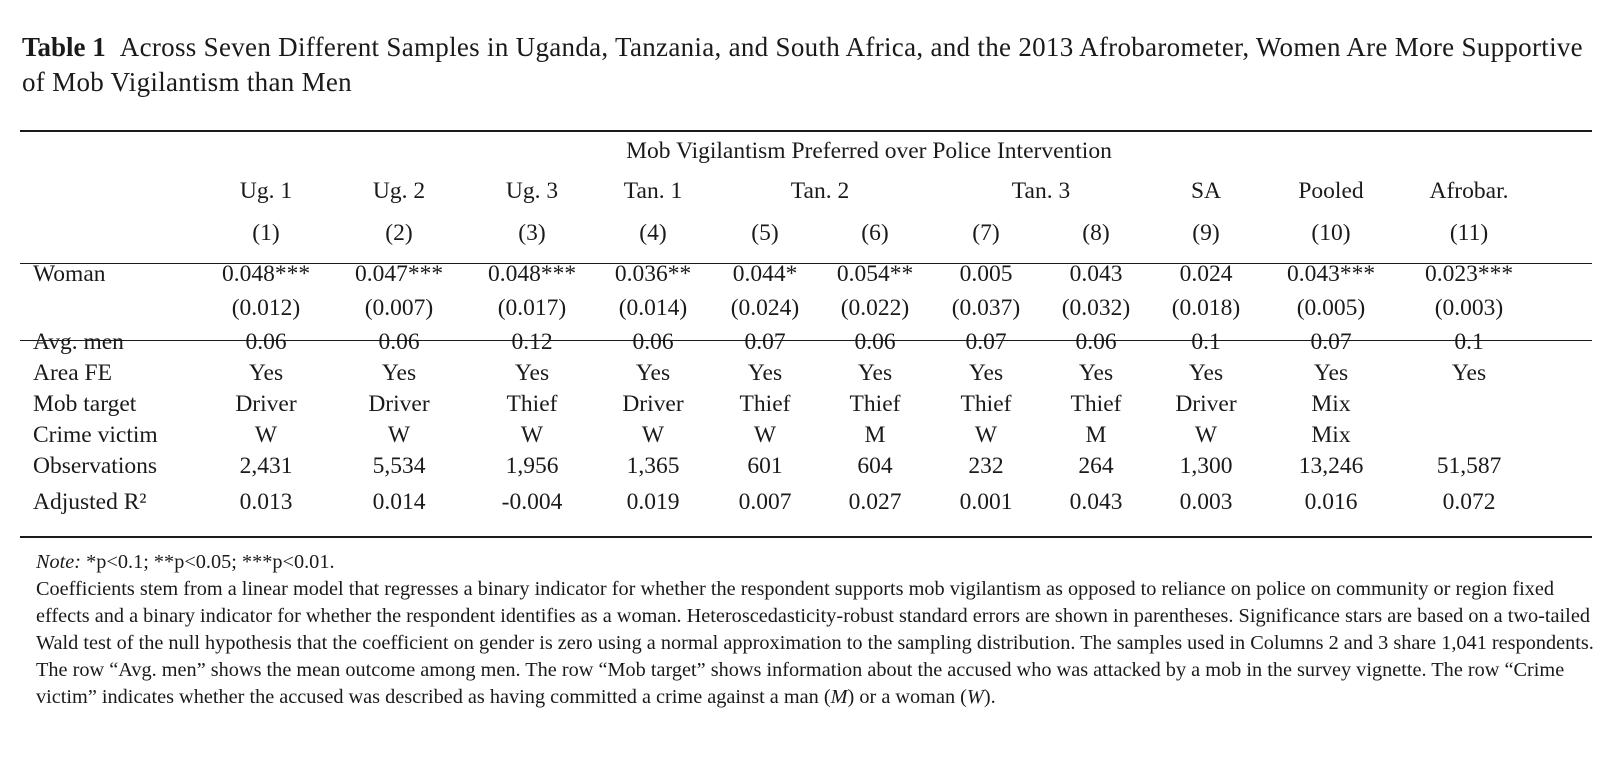 The height and width of the screenshot is (766, 1614). I want to click on coefficient-cell: 0.054**, so click(875, 274).